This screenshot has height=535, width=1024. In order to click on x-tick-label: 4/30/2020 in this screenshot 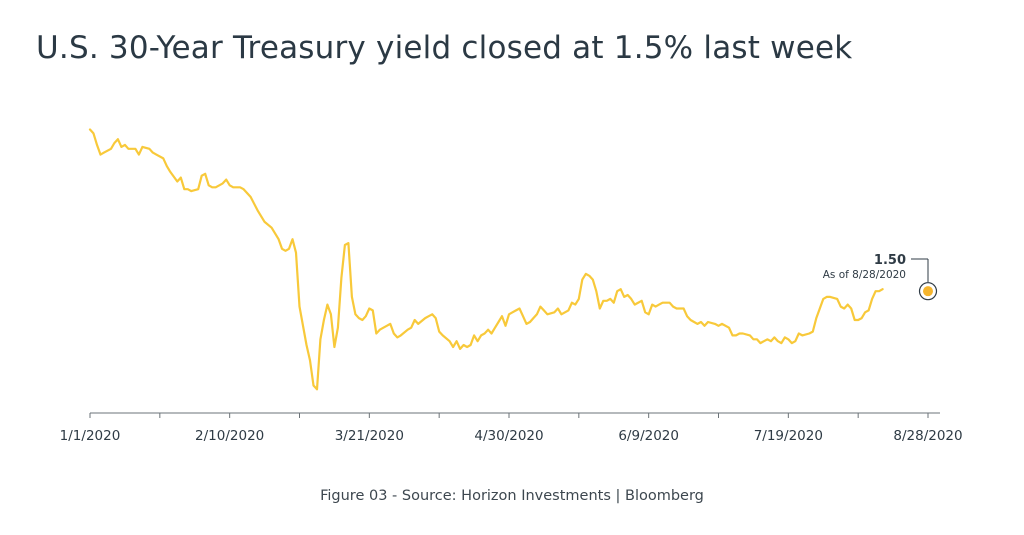, I will do `click(508, 436)`.